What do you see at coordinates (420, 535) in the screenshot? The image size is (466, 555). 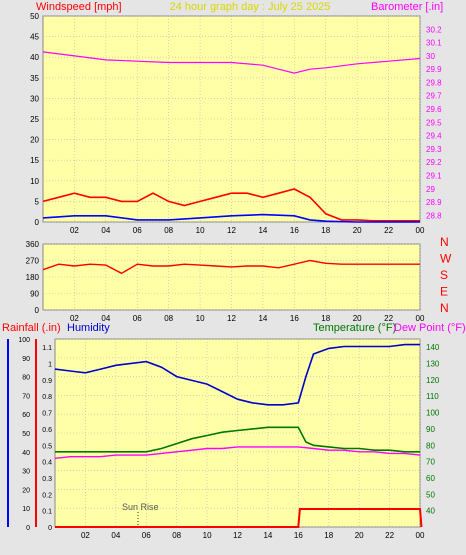 I see `time-tick-label: 00` at bounding box center [420, 535].